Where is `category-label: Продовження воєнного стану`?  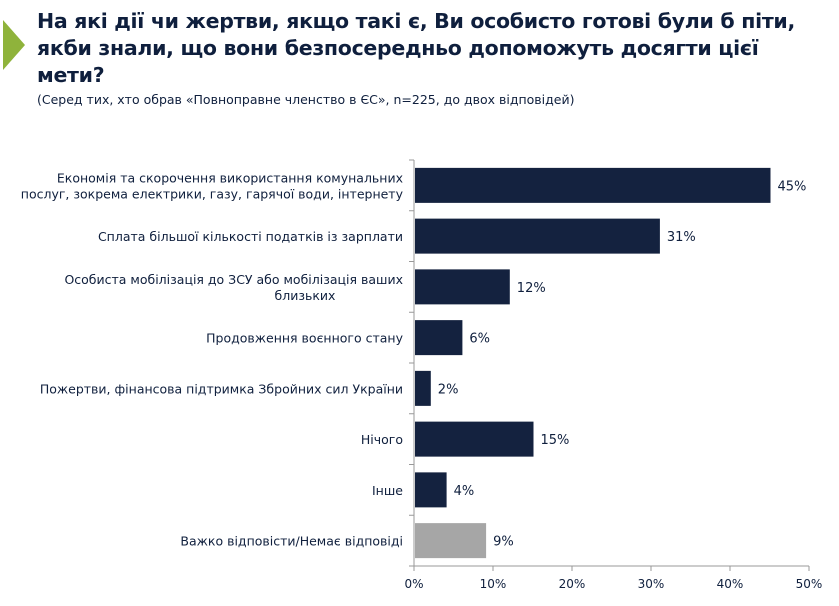
category-label: Продовження воєнного стану is located at coordinates (304, 338).